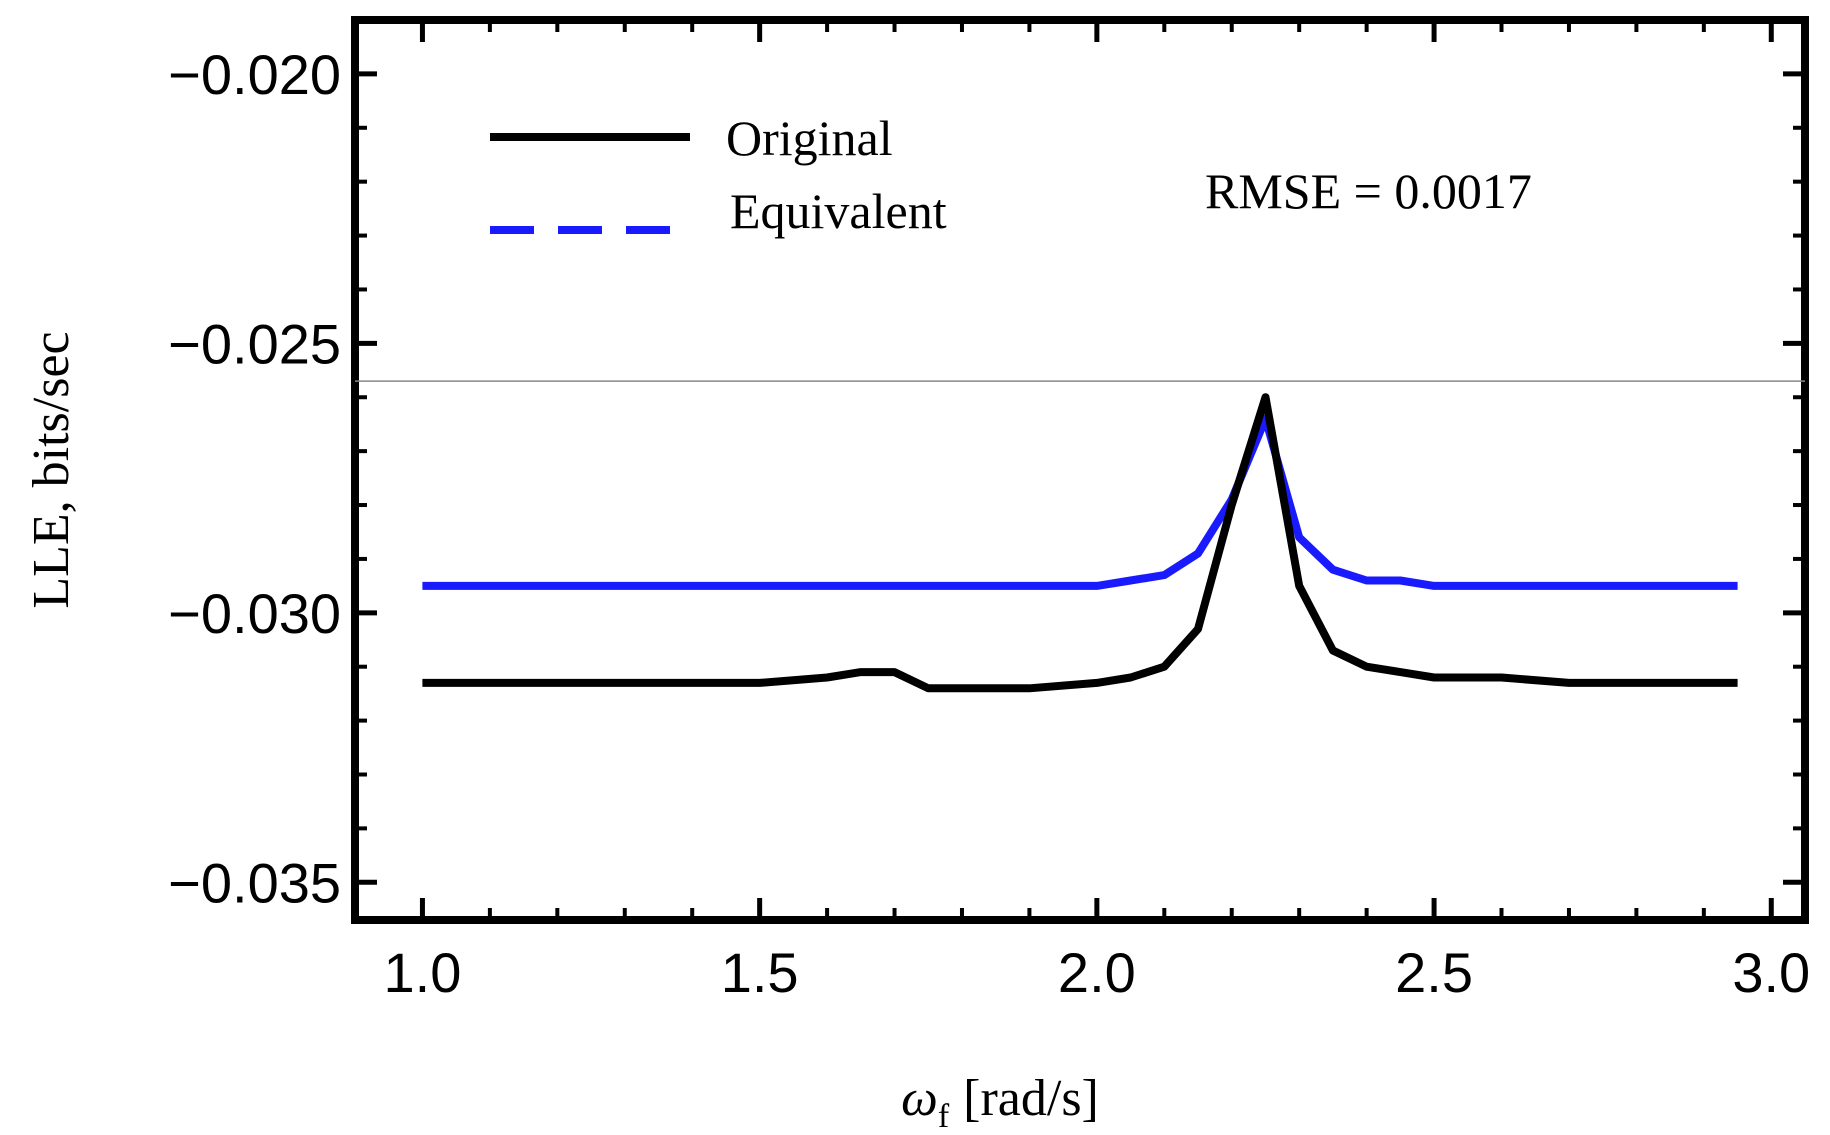  What do you see at coordinates (423, 972) in the screenshot?
I see `x-tick-label: 1.0` at bounding box center [423, 972].